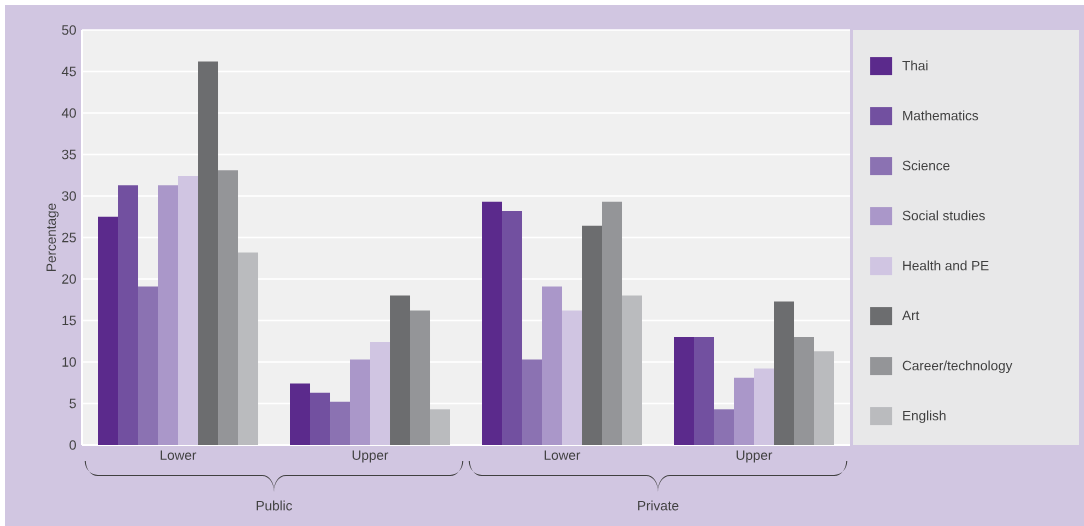 This screenshot has height=526, width=1084. What do you see at coordinates (274, 505) in the screenshot?
I see `text: Public` at bounding box center [274, 505].